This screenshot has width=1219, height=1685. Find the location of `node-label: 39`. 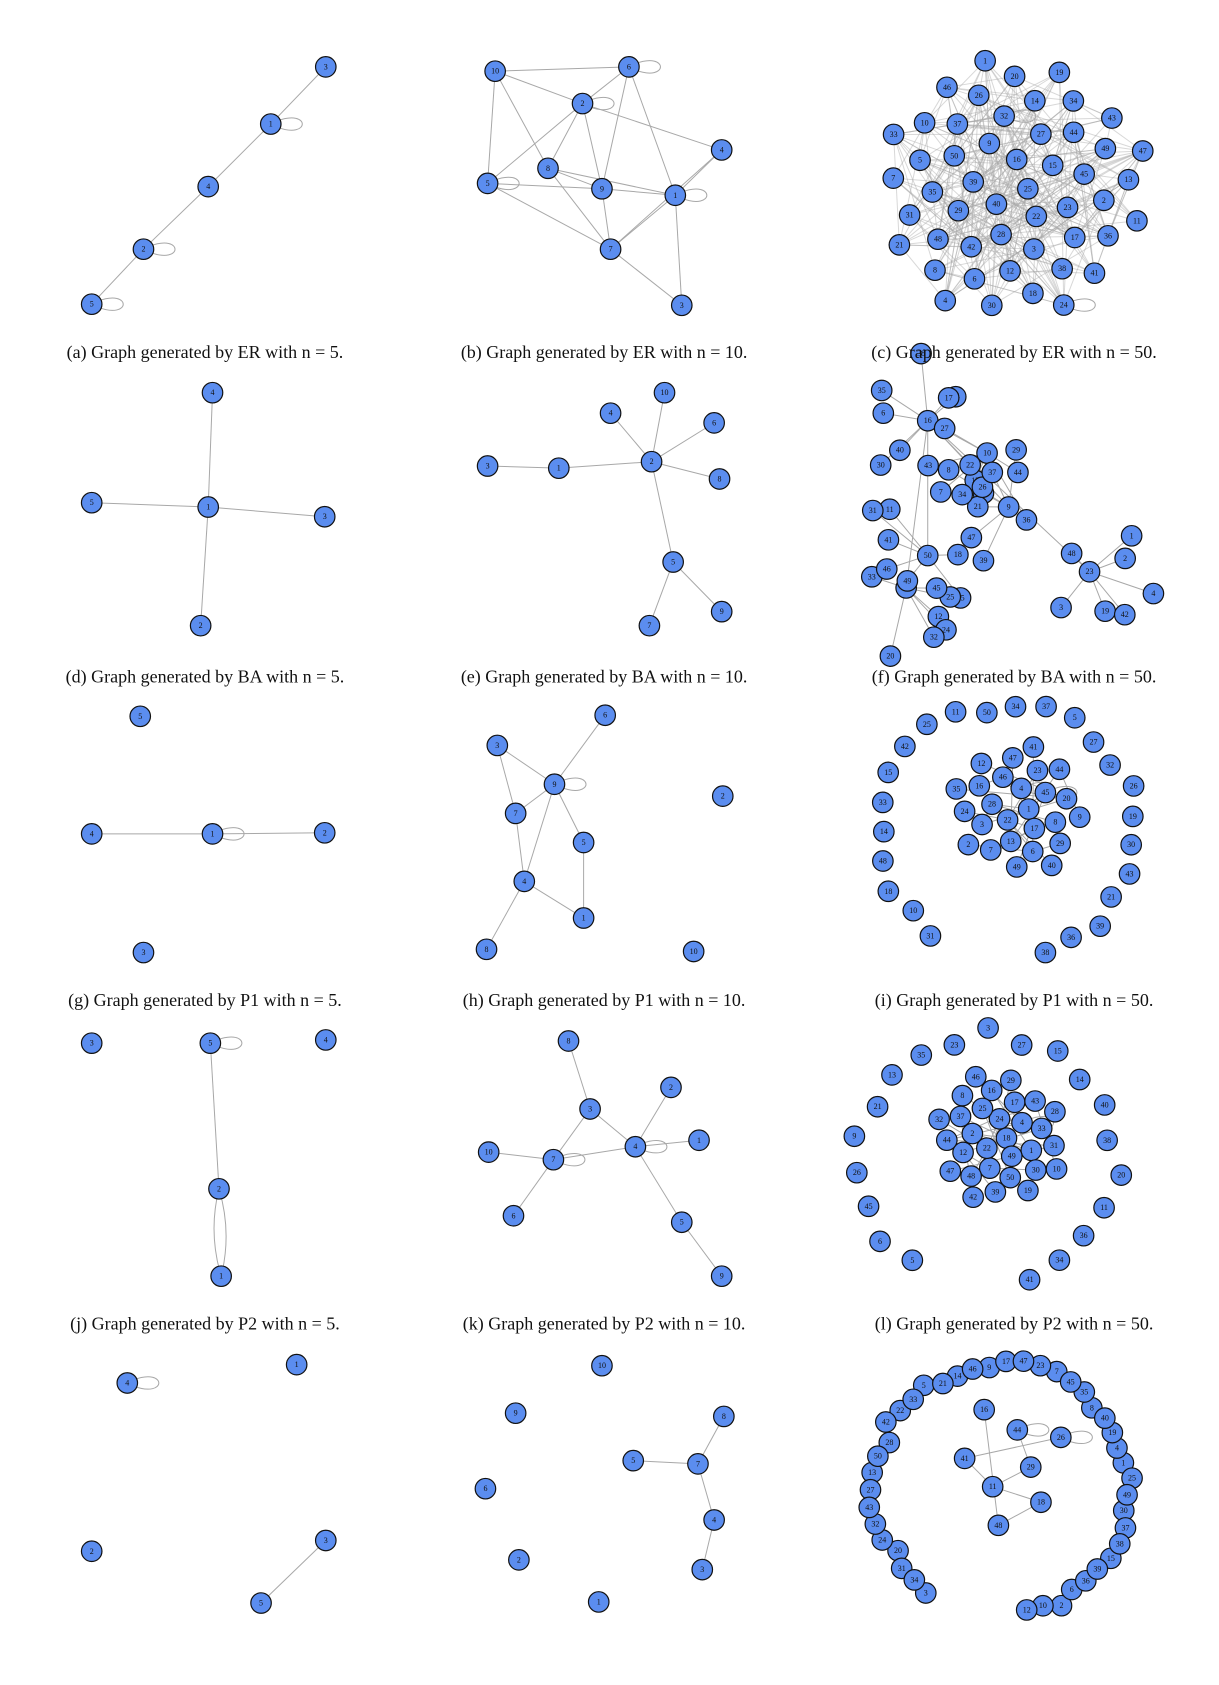

node-label: 39 is located at coordinates (1097, 1569).